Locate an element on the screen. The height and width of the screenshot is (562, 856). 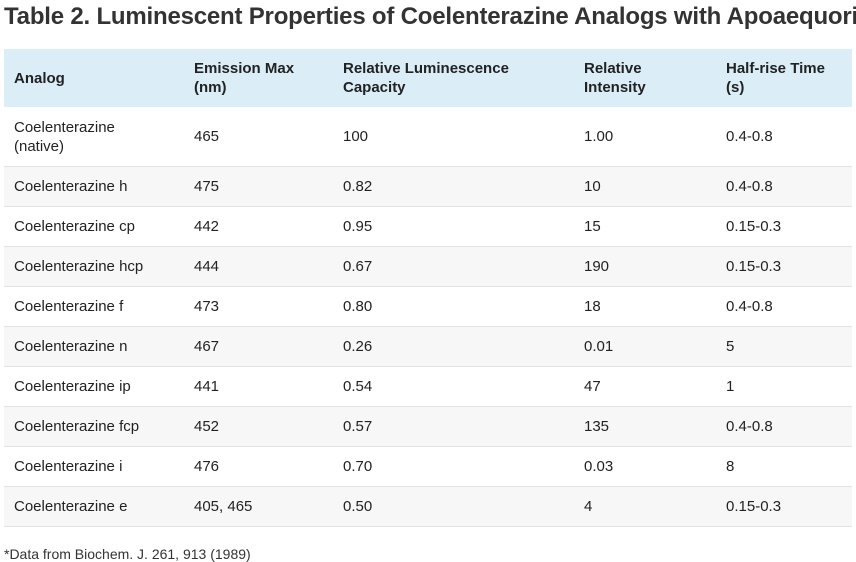
table-cell: 465 is located at coordinates (258, 137).